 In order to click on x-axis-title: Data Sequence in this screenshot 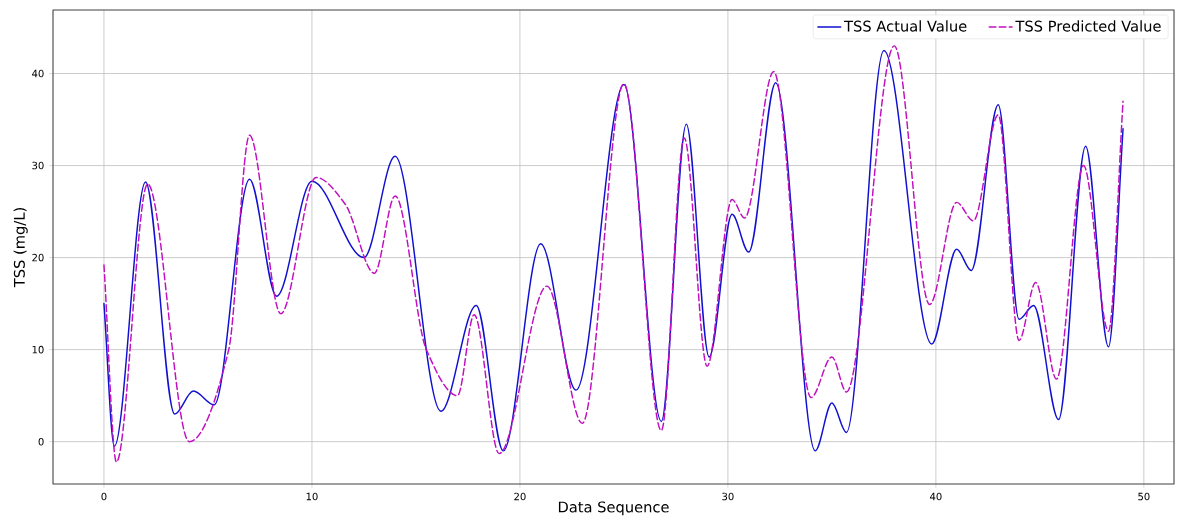, I will do `click(613, 508)`.